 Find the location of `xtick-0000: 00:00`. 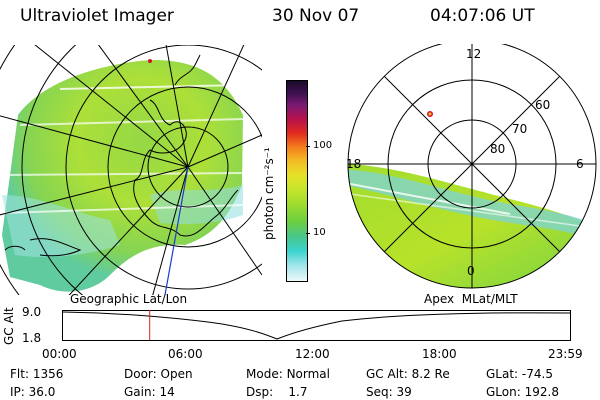

xtick-0000: 00:00 is located at coordinates (59, 354).